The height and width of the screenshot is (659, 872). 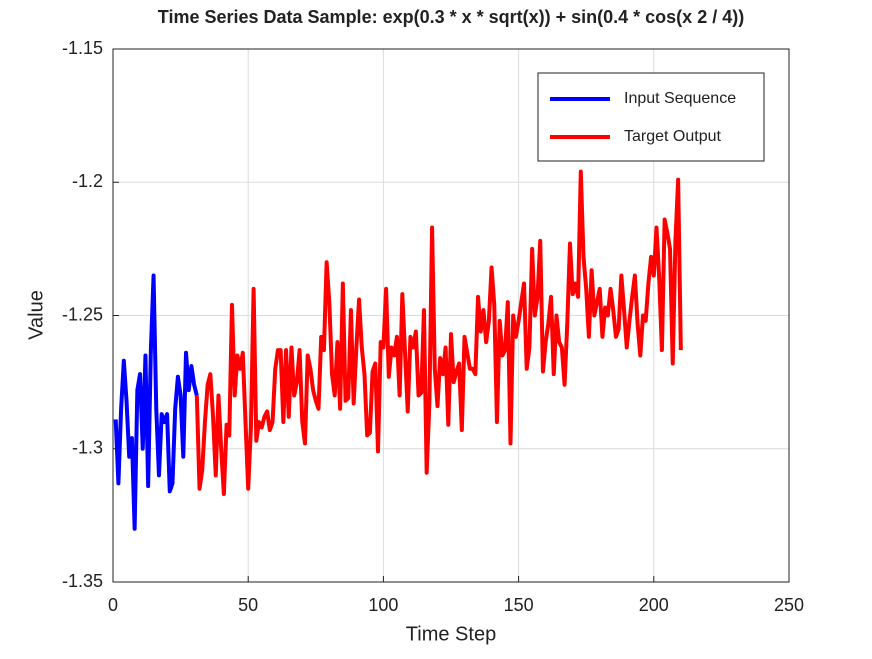 What do you see at coordinates (156, 402) in the screenshot?
I see `data-line` at bounding box center [156, 402].